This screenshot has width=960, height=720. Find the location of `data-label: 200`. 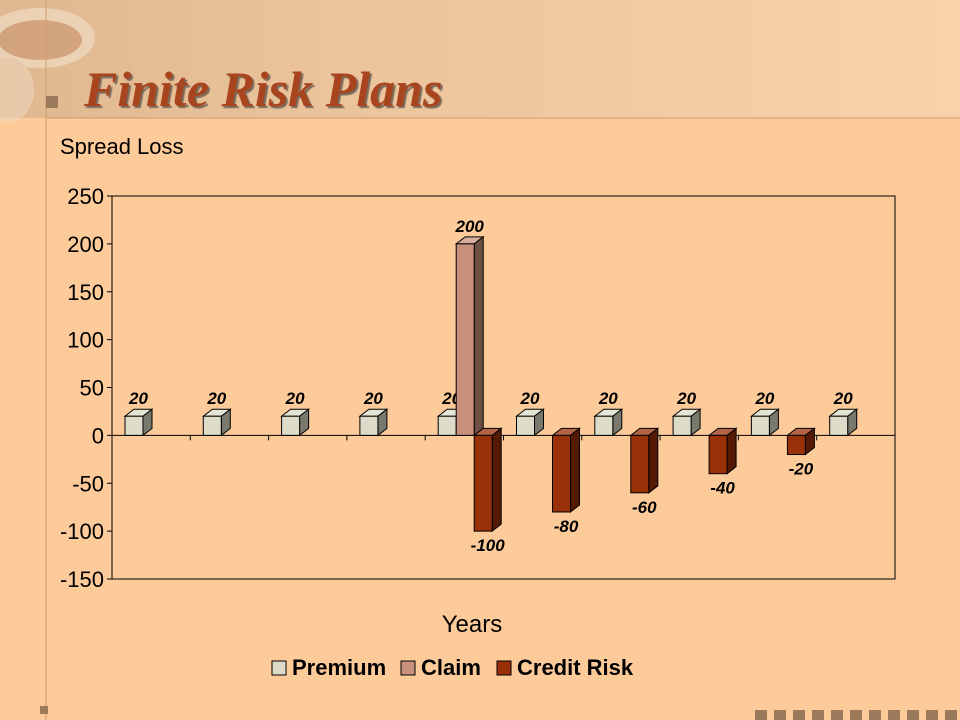

data-label: 200 is located at coordinates (470, 226).